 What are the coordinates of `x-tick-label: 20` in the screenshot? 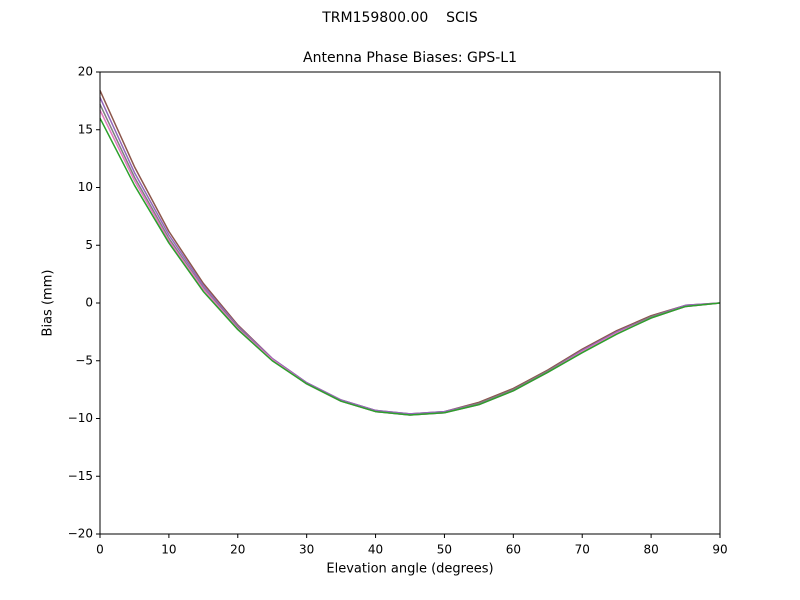 It's located at (237, 550).